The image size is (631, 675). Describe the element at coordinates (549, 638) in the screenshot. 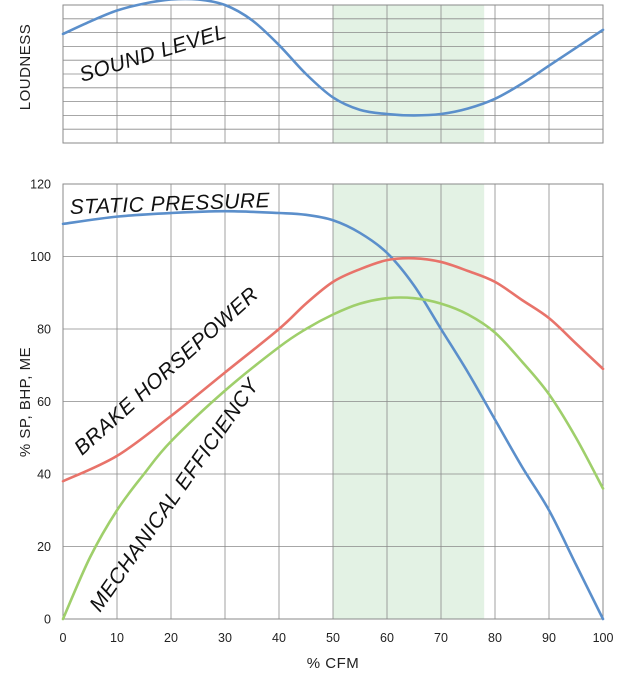

I see `x-tick-label: 90` at that location.